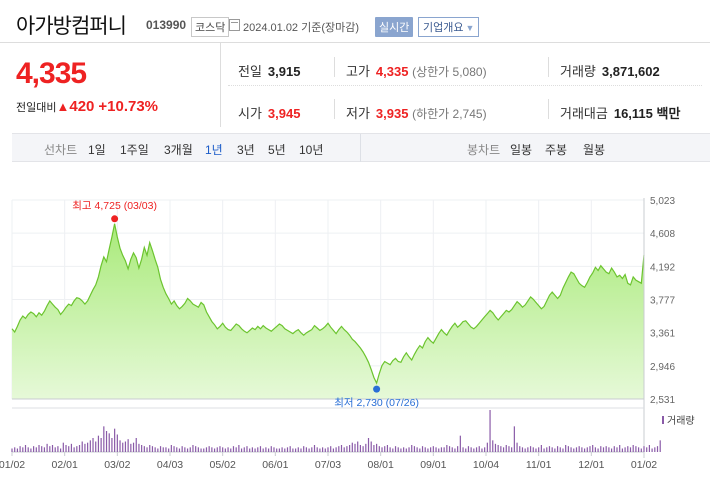  Describe the element at coordinates (178, 150) in the screenshot. I see `period-3m: 3개월` at that location.